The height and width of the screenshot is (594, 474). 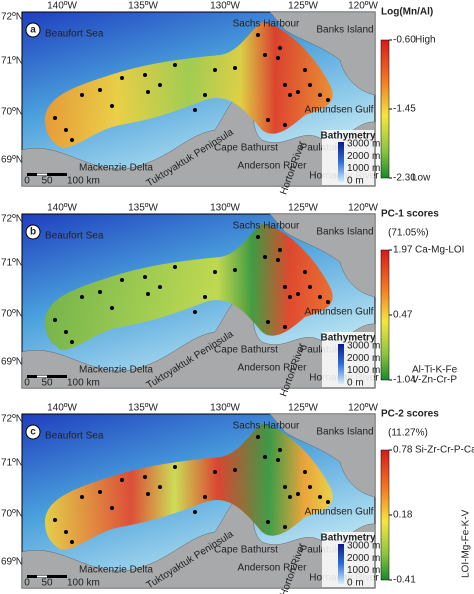 I want to click on scale-label: 50, so click(x=47, y=383).